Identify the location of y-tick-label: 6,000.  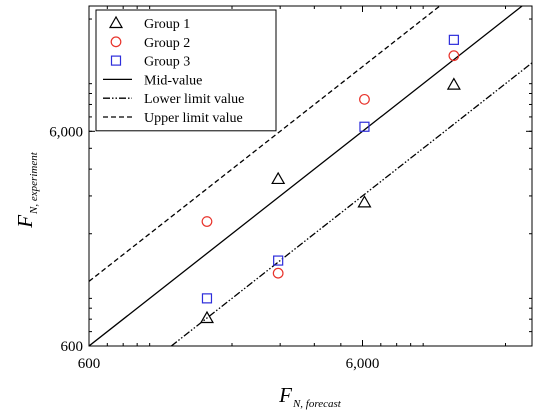
(66, 132).